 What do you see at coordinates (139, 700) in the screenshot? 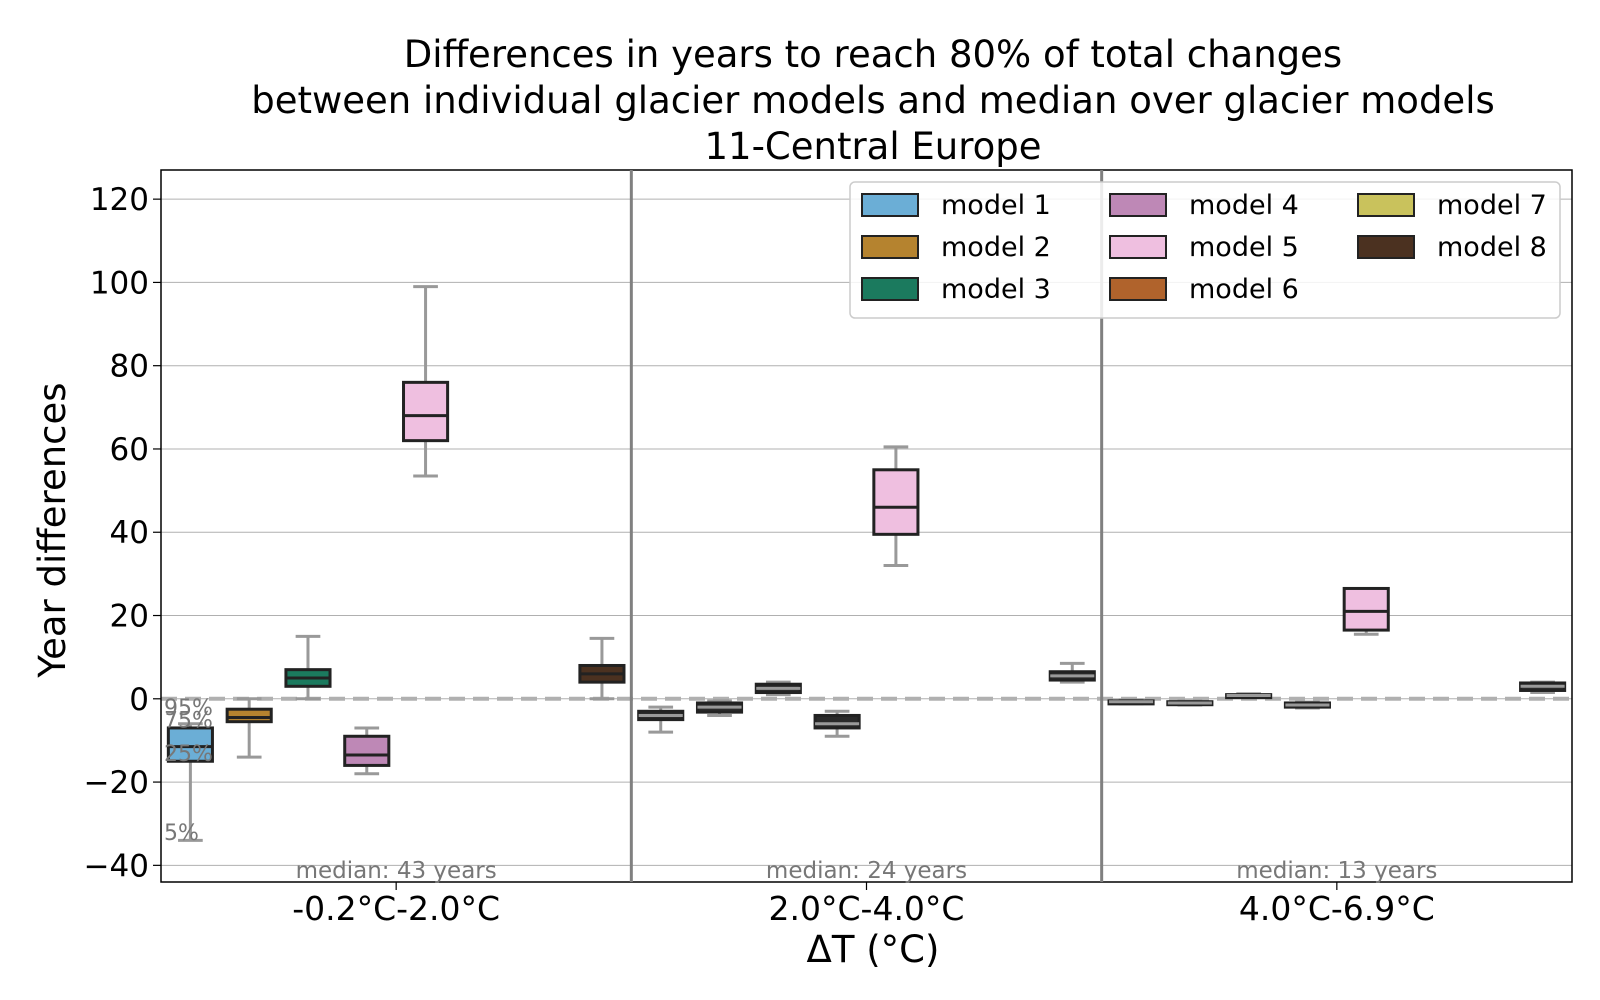
I see `y-tick-label: 0` at bounding box center [139, 700].